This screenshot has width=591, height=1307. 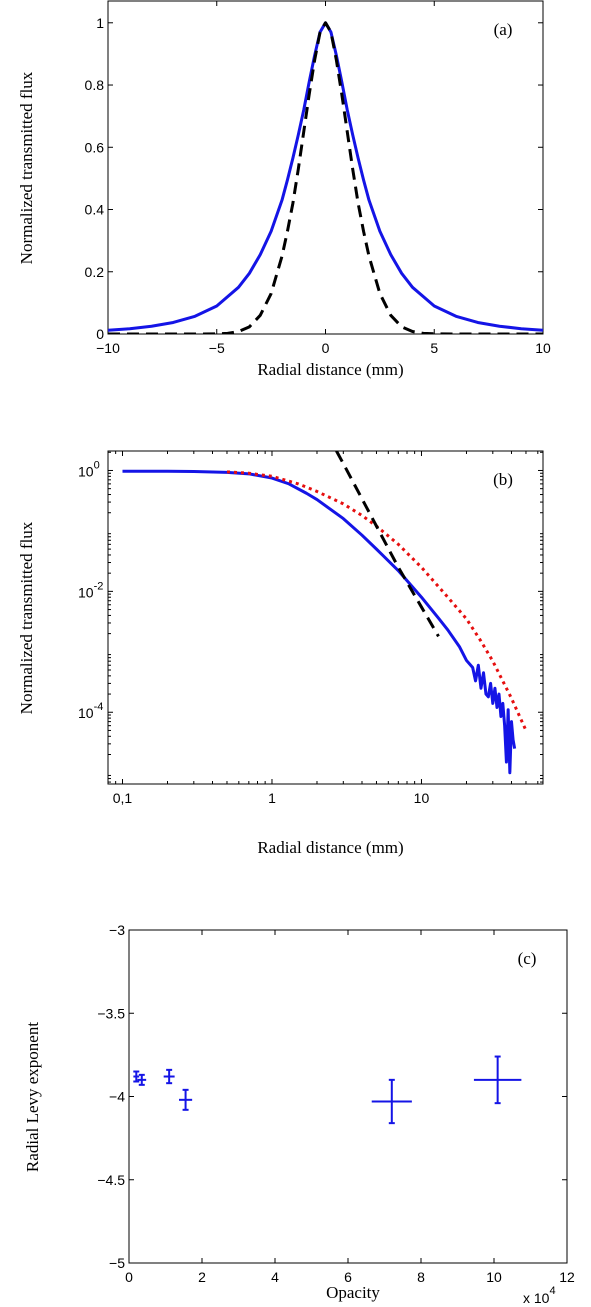 I want to click on y-tick-label: 0.8, so click(x=95, y=85).